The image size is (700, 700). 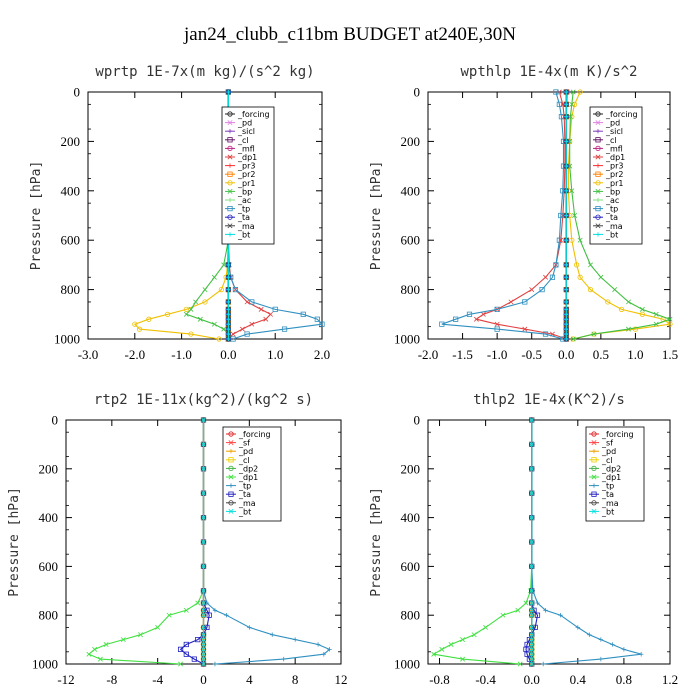 What do you see at coordinates (611, 477) in the screenshot?
I see `legend-label: _dp1` at bounding box center [611, 477].